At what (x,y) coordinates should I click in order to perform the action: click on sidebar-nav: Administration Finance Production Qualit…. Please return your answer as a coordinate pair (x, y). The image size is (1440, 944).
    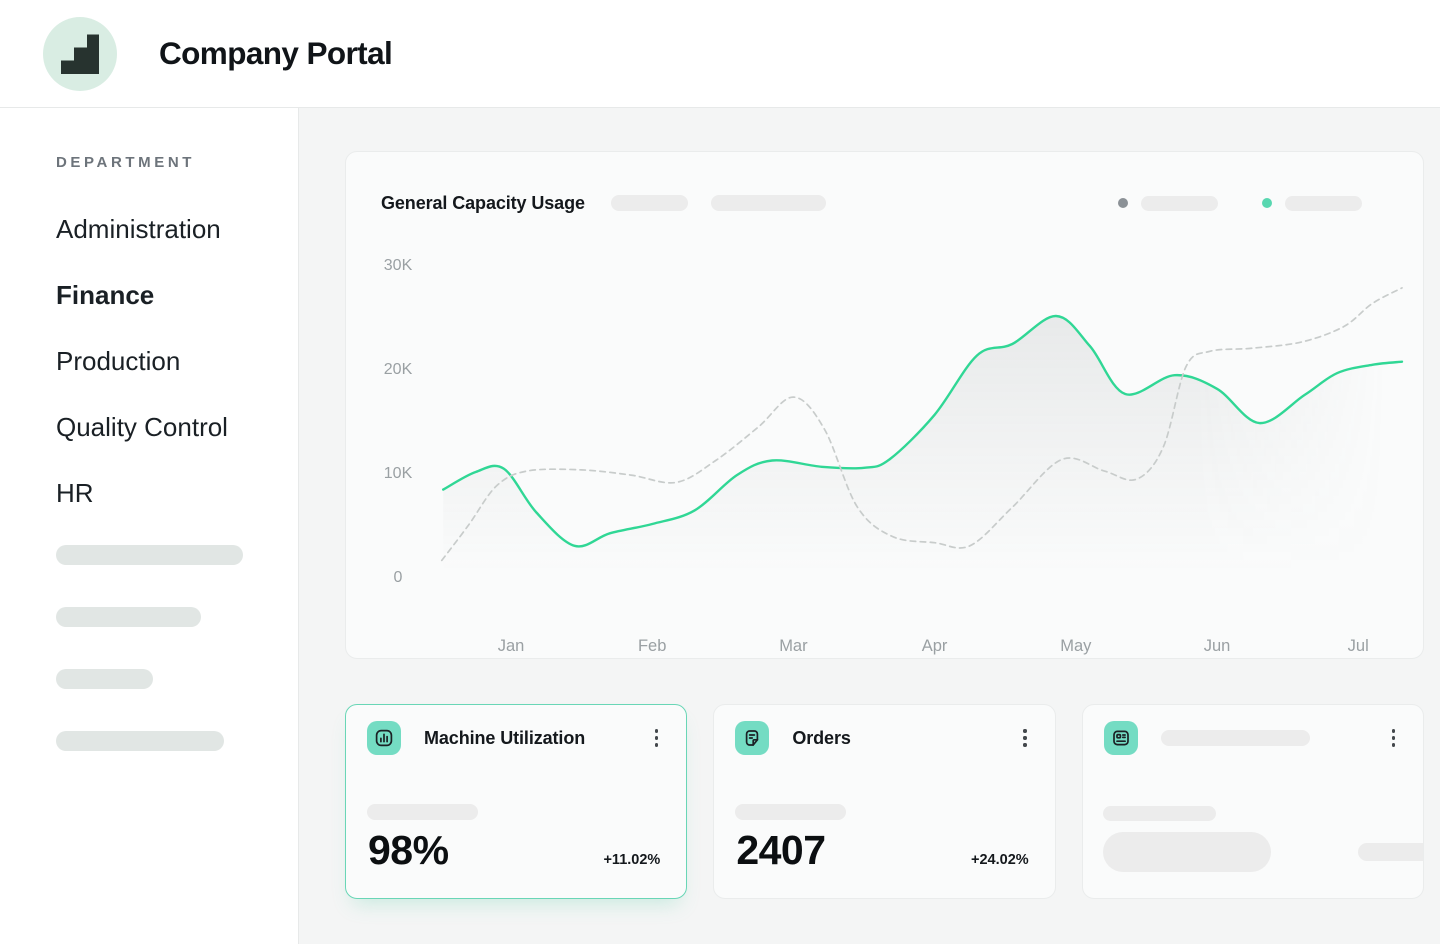
    Looking at the image, I should click on (177, 361).